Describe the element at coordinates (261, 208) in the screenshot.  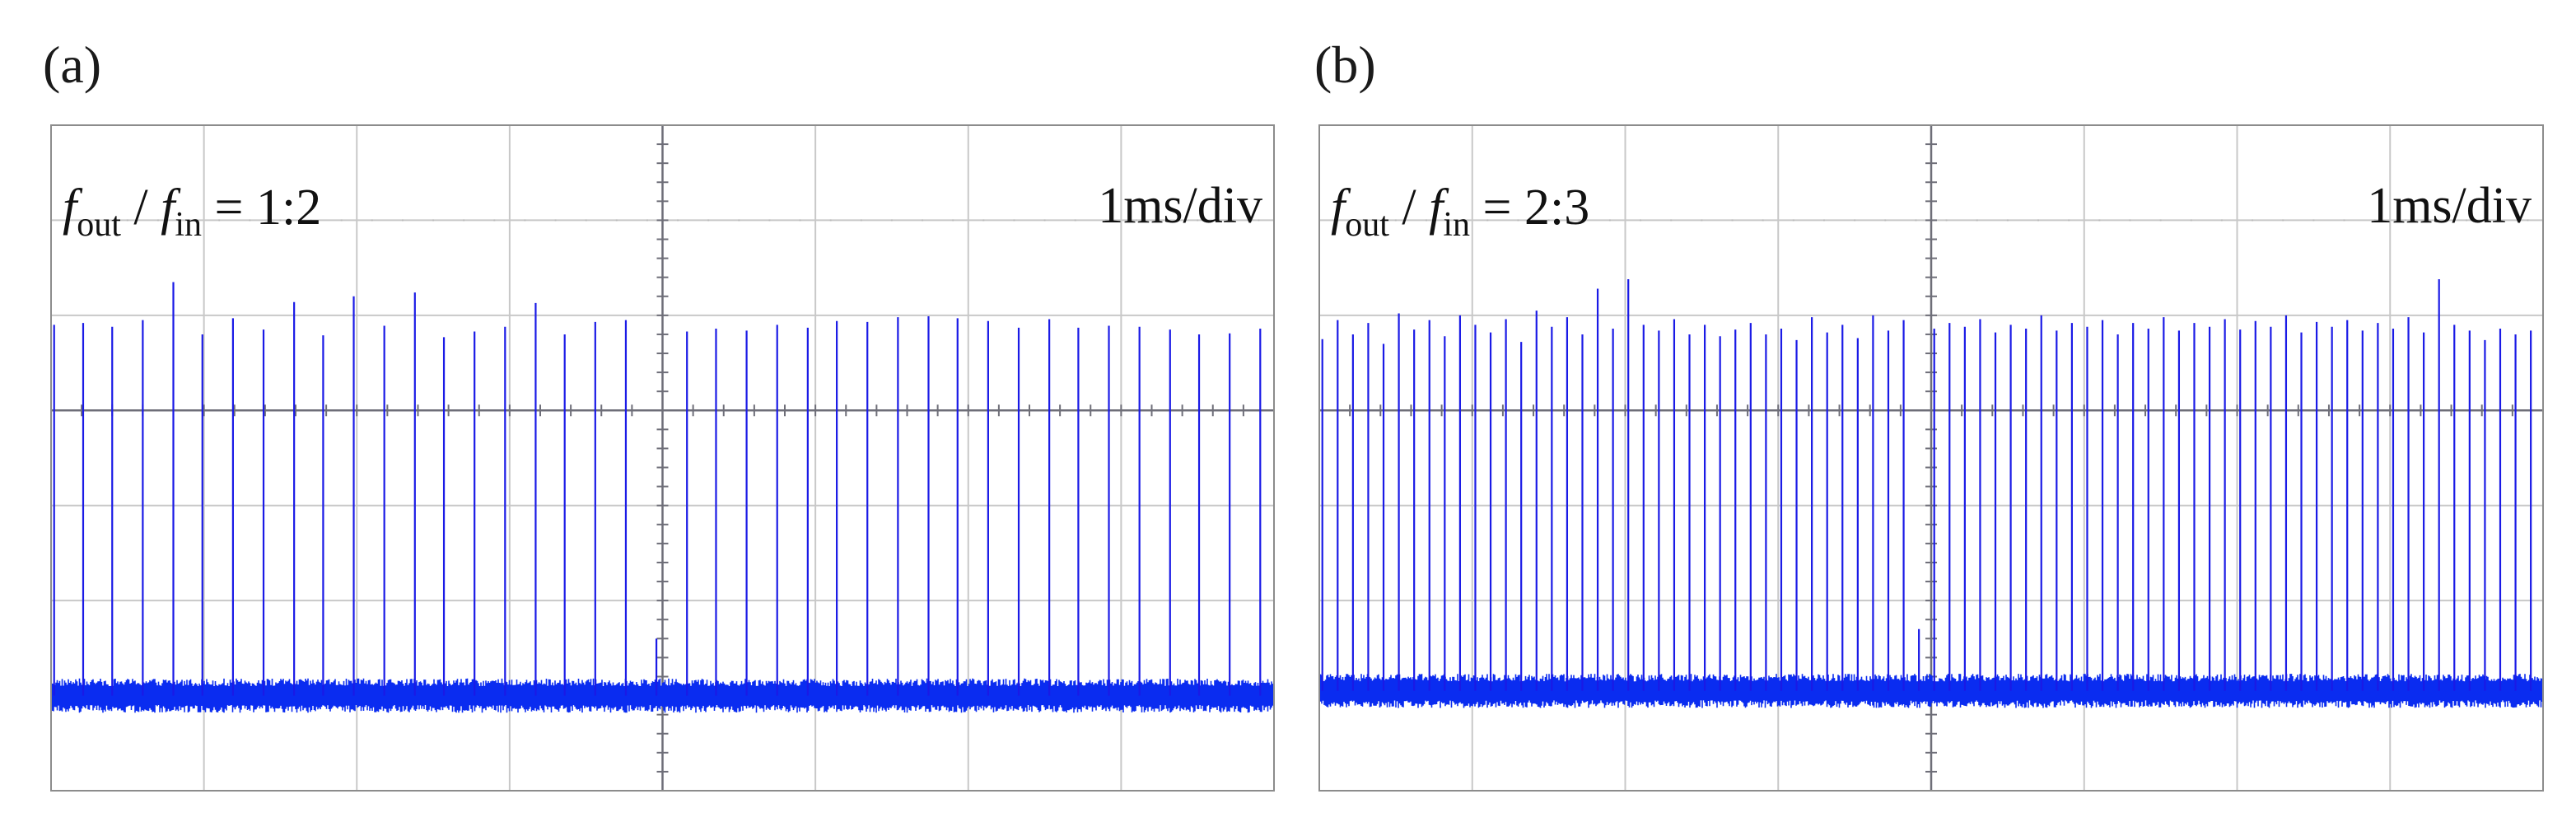
I see `ratio-label-part: = 1:2` at that location.